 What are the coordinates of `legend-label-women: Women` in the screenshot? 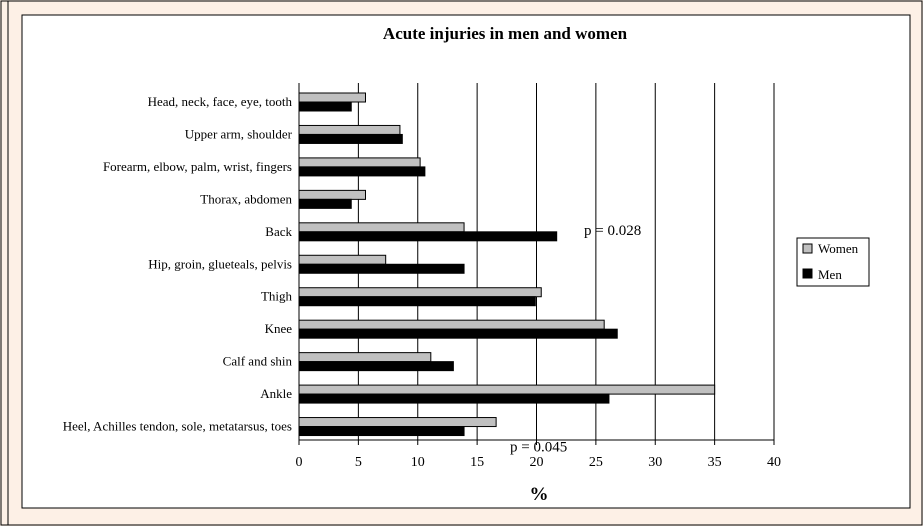 It's located at (838, 248).